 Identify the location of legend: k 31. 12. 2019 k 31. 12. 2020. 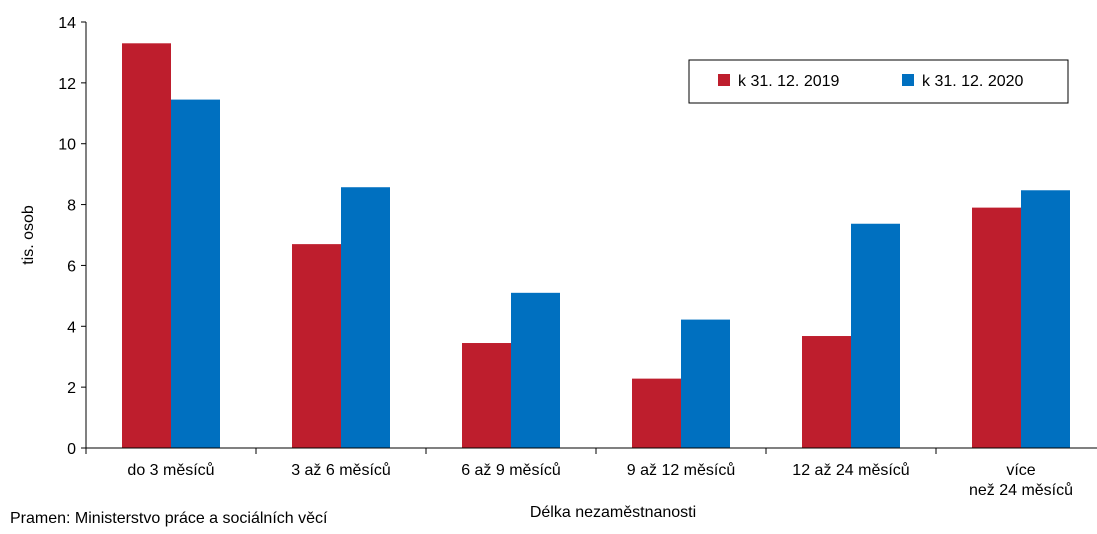
(878, 81).